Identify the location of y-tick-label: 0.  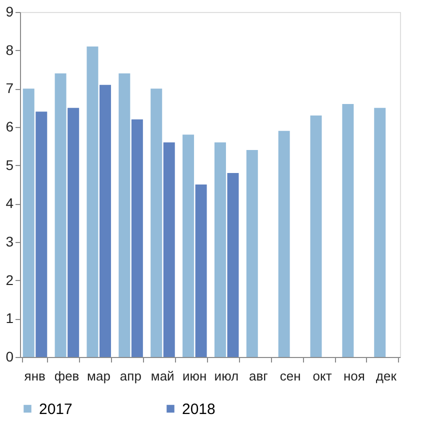
(10, 356).